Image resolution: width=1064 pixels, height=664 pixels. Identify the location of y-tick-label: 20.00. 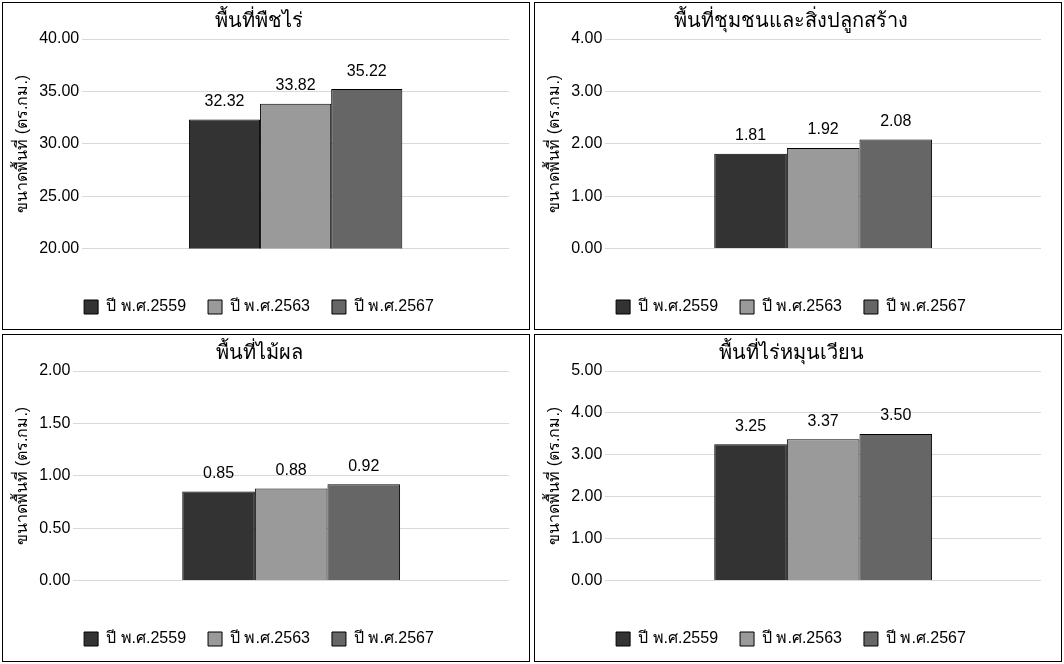
(59, 248).